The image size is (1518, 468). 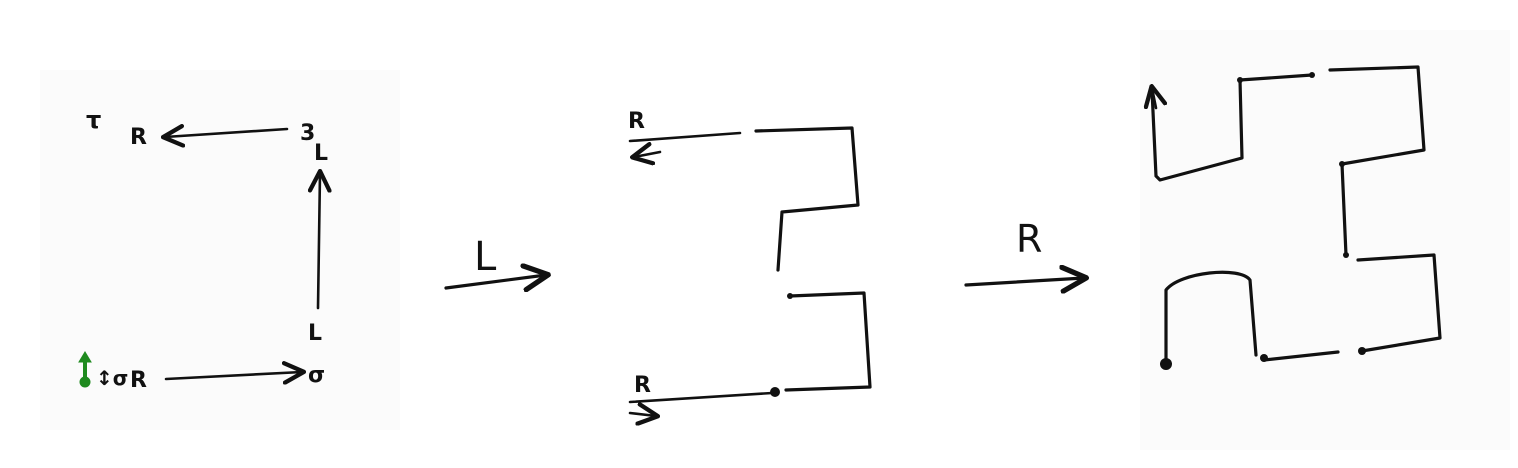 I want to click on transition-2: R, so click(x=1024, y=251).